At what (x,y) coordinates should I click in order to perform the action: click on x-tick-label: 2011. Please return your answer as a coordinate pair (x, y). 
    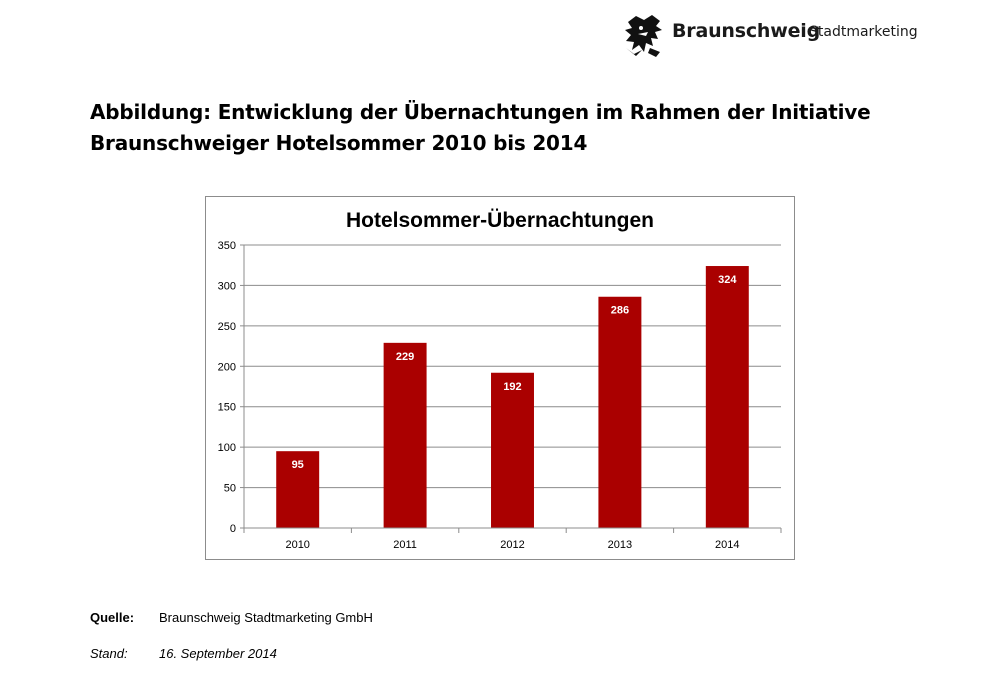
    Looking at the image, I should click on (405, 545).